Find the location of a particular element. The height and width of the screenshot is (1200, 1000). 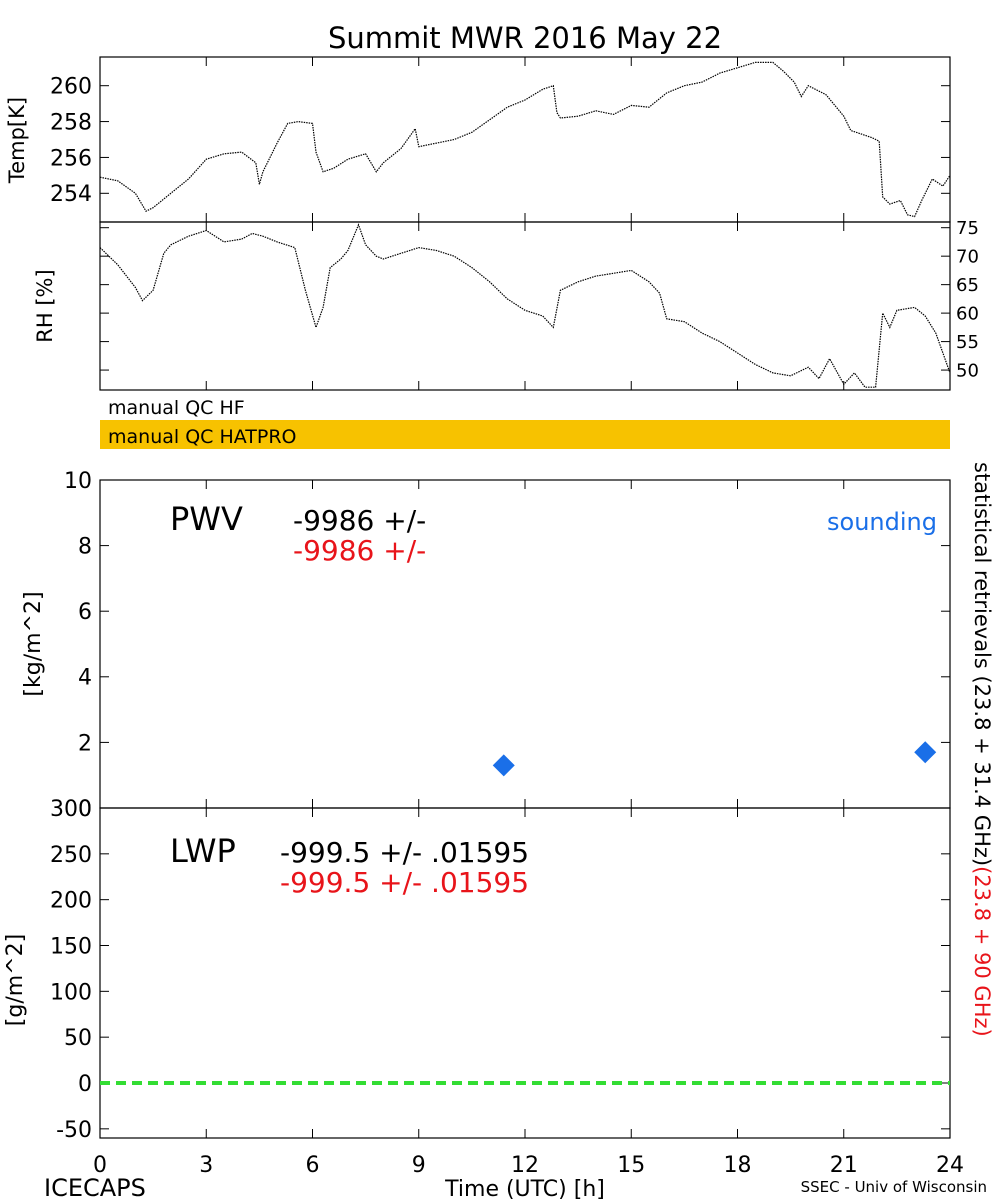

rh-ytick-label: 70 is located at coordinates (967, 257).